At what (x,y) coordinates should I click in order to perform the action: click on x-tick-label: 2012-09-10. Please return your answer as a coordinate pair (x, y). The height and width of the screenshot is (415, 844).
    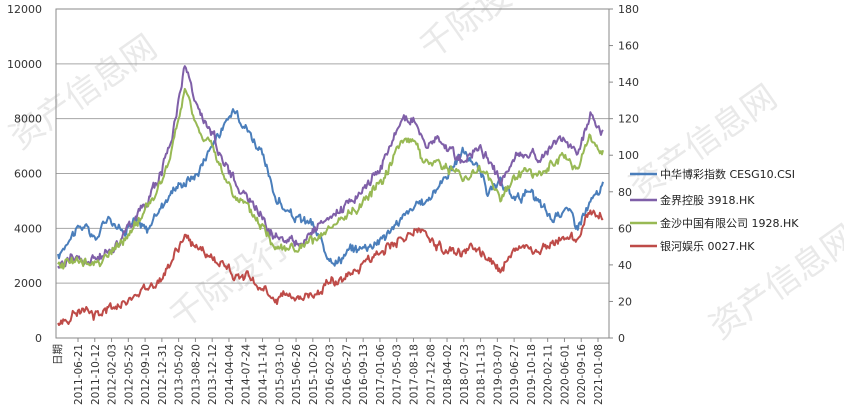
    Looking at the image, I should click on (146, 374).